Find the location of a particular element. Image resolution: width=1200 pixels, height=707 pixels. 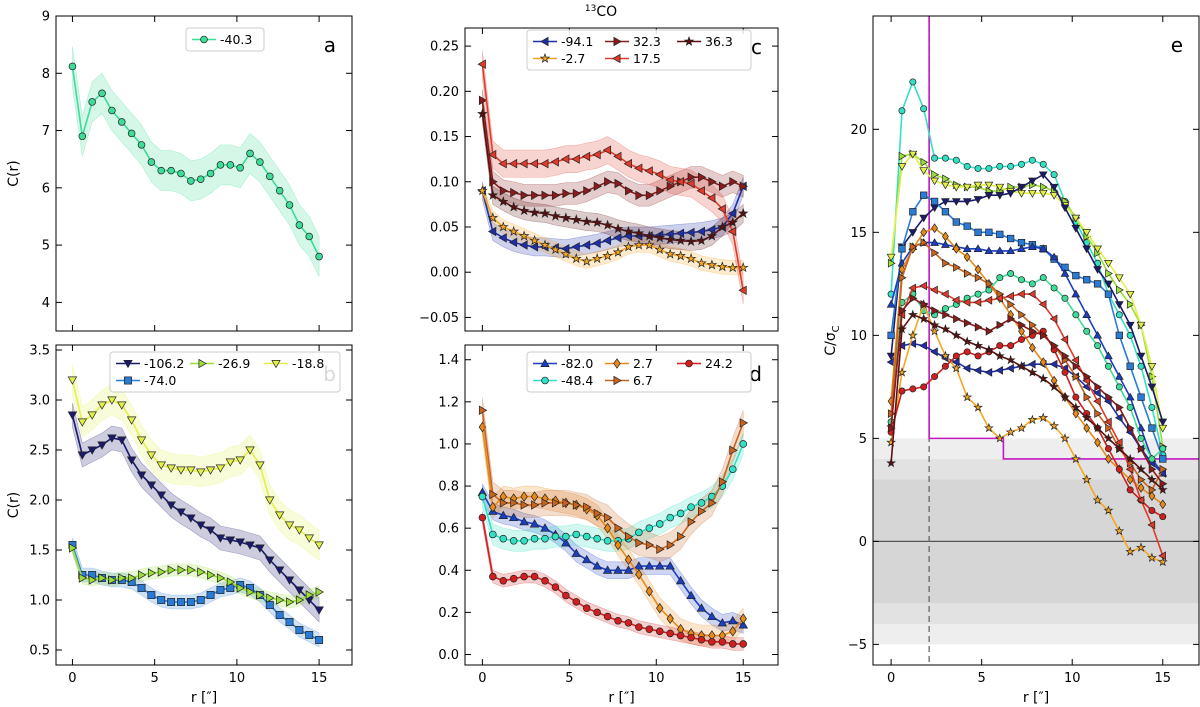

panel-a-chart: 4 5 6 7 8 9 C(r) a -40.3 is located at coordinates (179, 171).